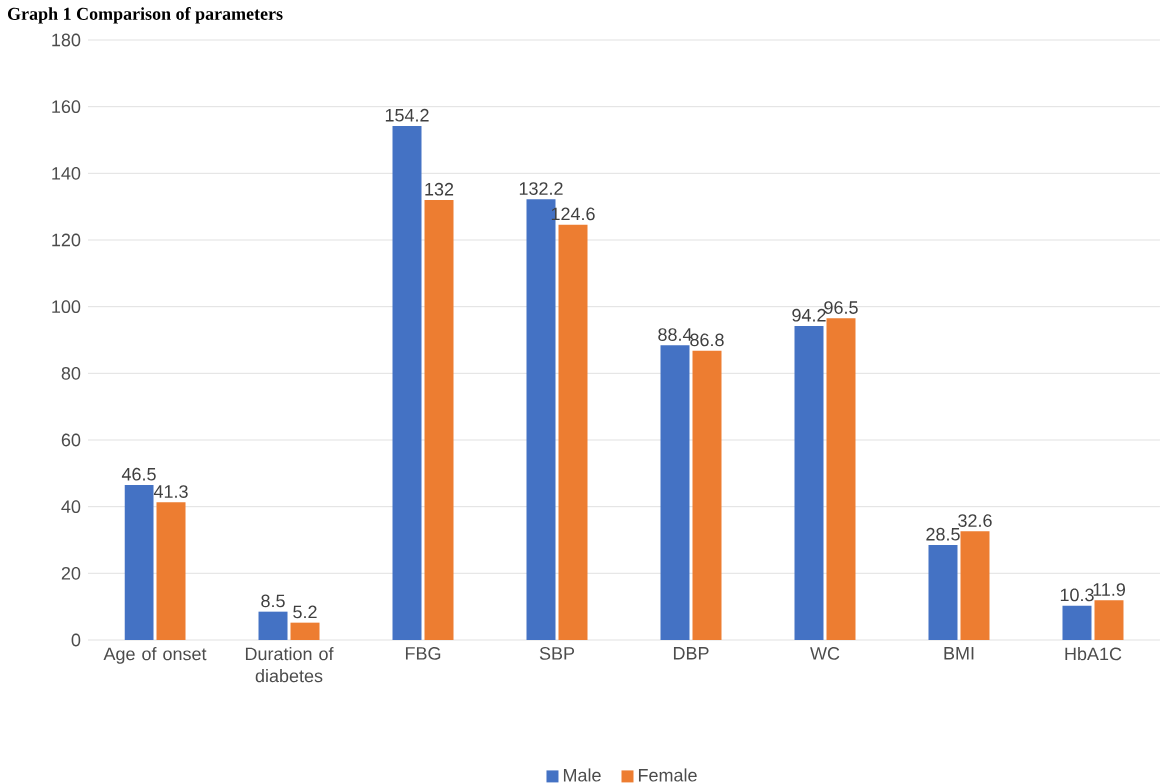 The height and width of the screenshot is (783, 1164). I want to click on data-label: 132.2, so click(541, 188).